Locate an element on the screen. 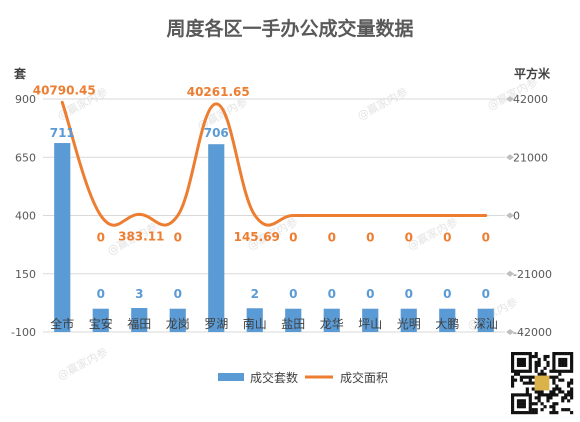  left-tick-label: 150 is located at coordinates (25, 274).